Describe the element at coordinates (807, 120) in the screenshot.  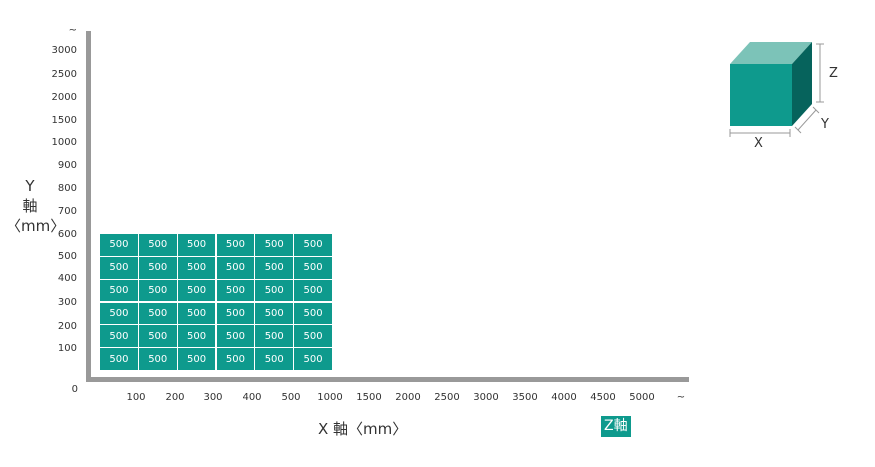
I see `y-measure-line` at that location.